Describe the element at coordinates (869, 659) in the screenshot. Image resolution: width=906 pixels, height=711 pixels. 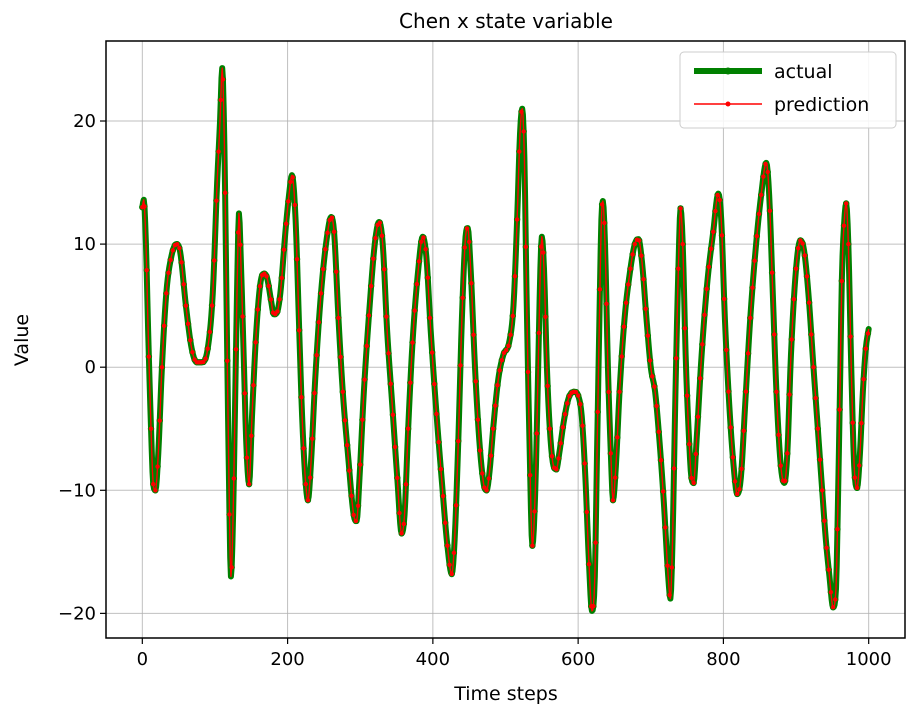
I see `x-tick-label: 1000` at that location.